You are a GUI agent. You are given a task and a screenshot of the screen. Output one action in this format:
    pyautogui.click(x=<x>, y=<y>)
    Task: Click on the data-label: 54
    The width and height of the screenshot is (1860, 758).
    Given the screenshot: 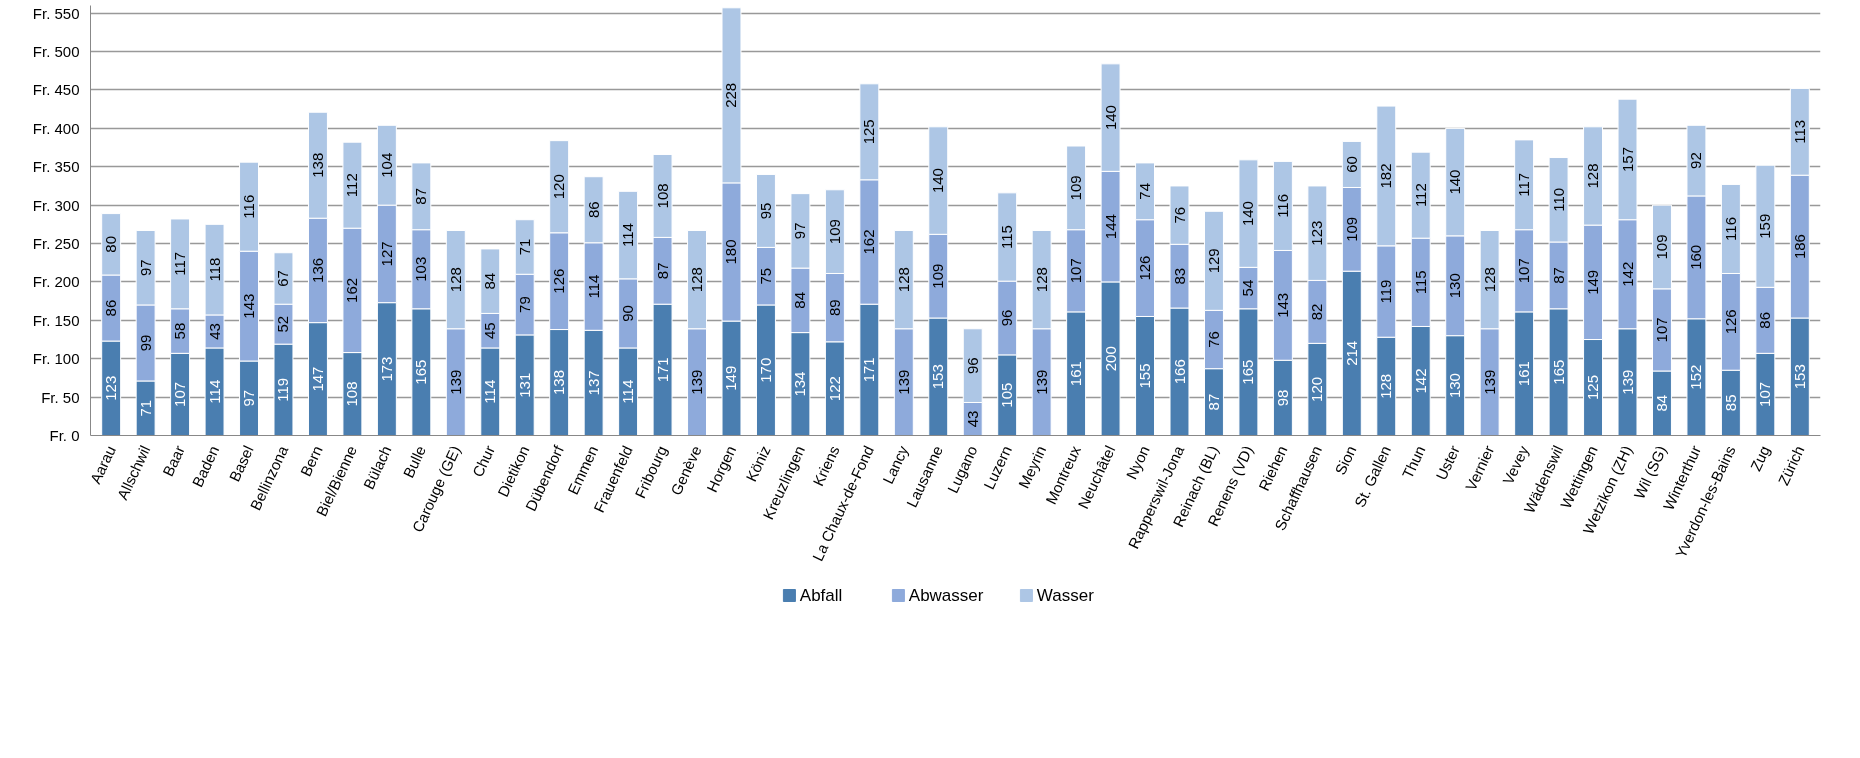 What is the action you would take?
    pyautogui.click(x=1248, y=288)
    